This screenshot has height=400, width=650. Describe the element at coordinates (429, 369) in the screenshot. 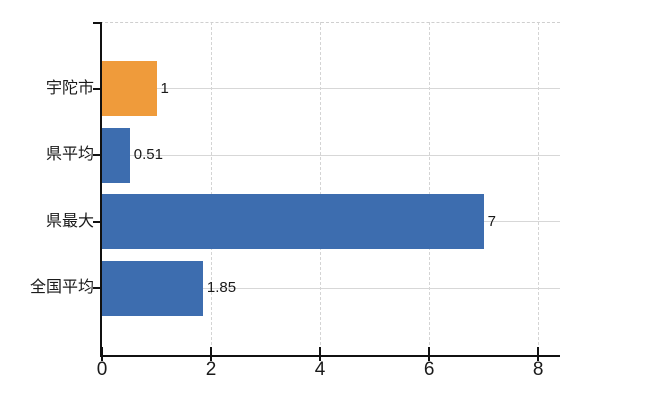

I see `x-tick-label: 6` at that location.